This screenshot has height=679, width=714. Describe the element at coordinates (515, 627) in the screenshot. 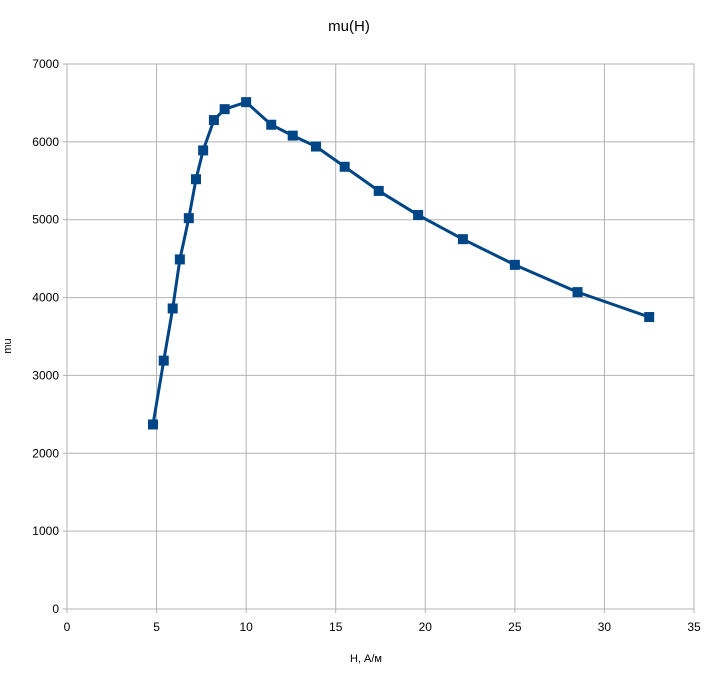

I see `x-tick-label: 25` at that location.